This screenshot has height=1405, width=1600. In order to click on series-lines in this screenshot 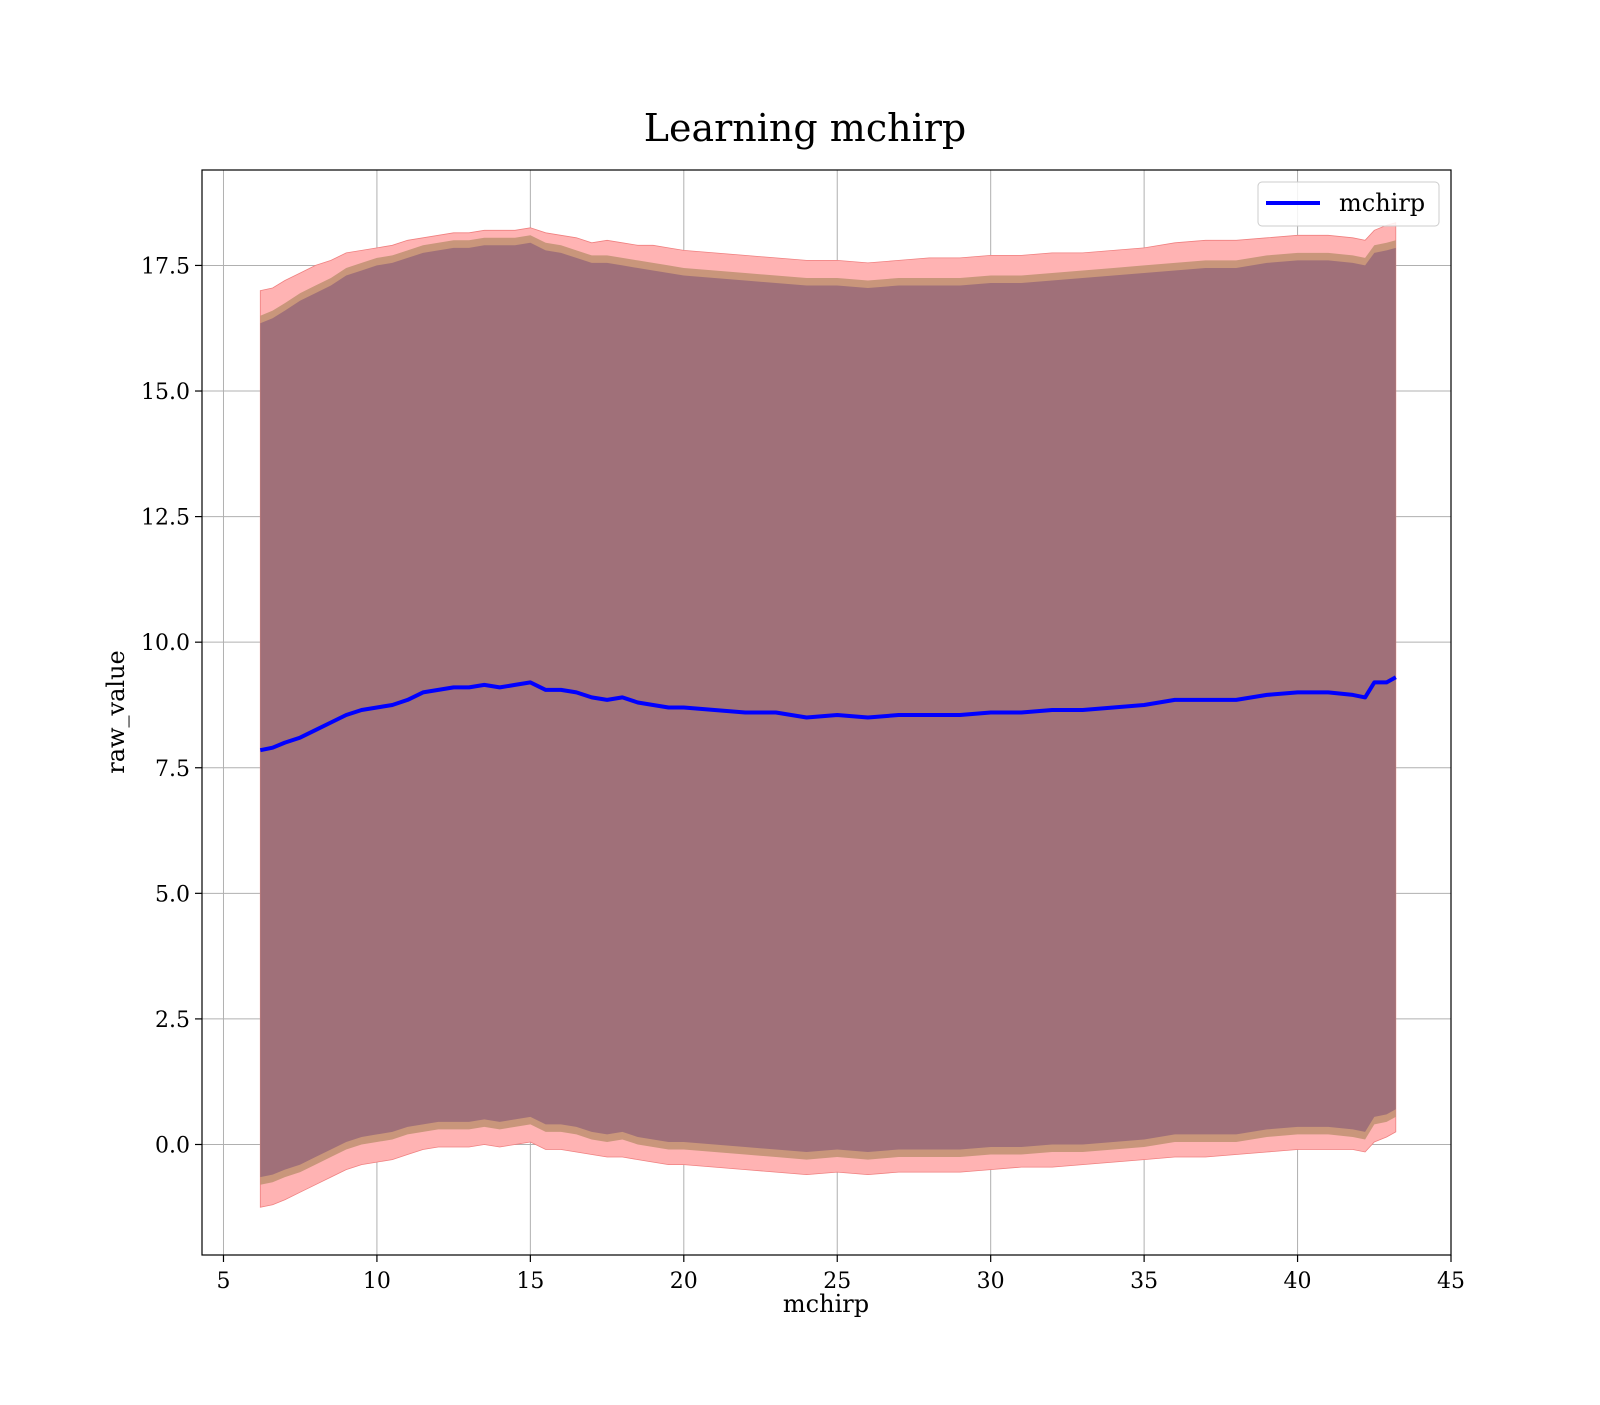, I will do `click(828, 714)`.